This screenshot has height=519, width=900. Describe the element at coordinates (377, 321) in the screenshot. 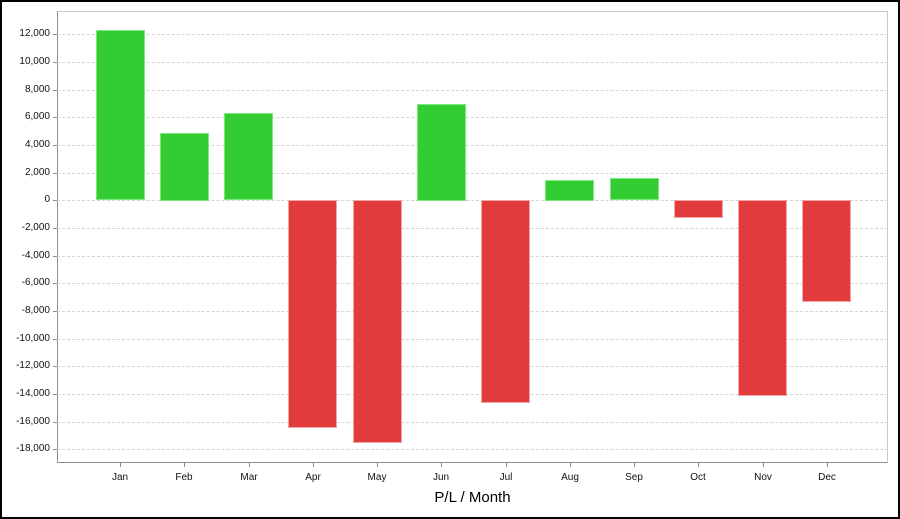

I see `bar-may` at that location.